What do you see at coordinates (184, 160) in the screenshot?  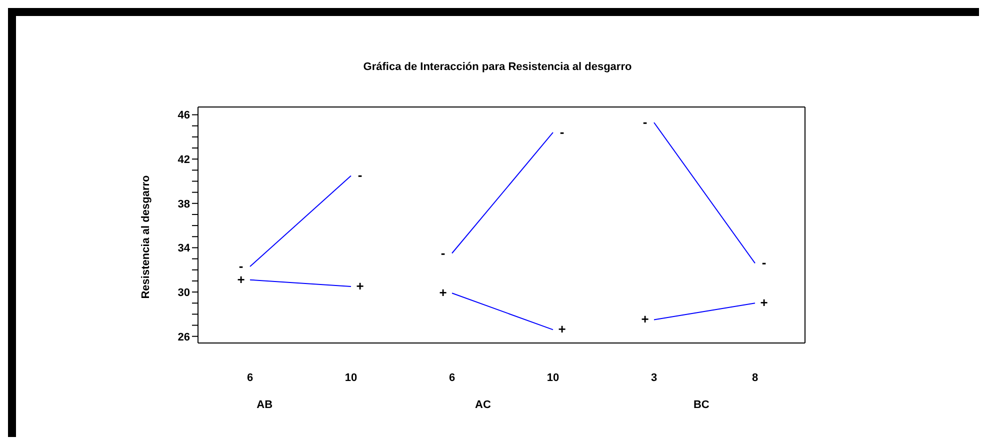 I see `y-tick-label: 42` at bounding box center [184, 160].